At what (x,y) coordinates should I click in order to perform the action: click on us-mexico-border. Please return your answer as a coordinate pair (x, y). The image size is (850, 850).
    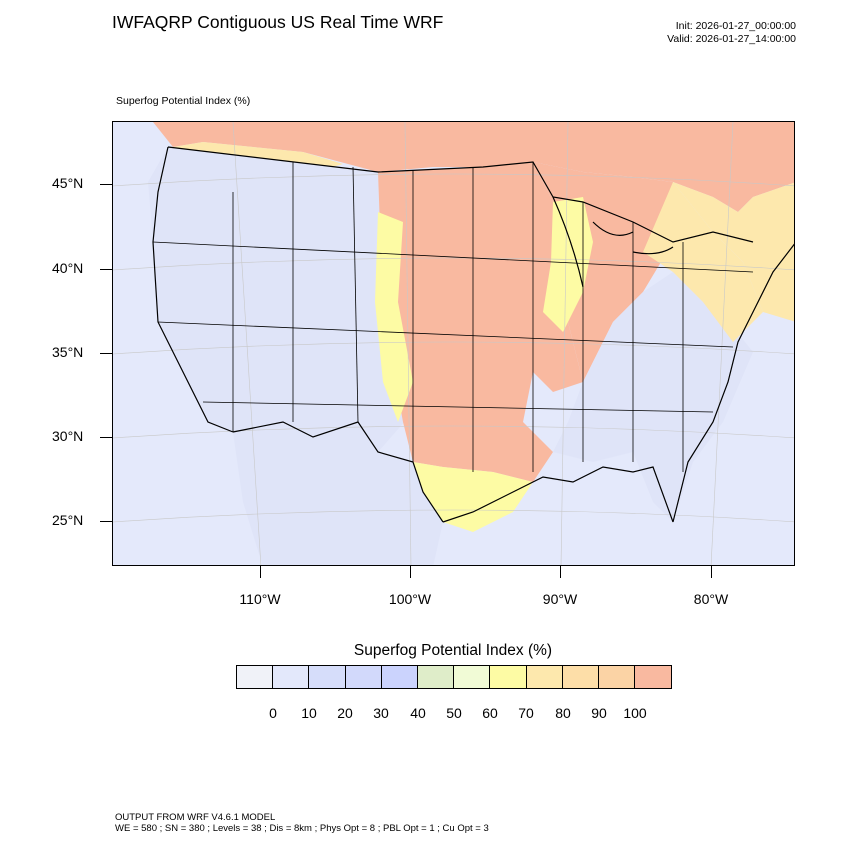
    Looking at the image, I should click on (338, 472).